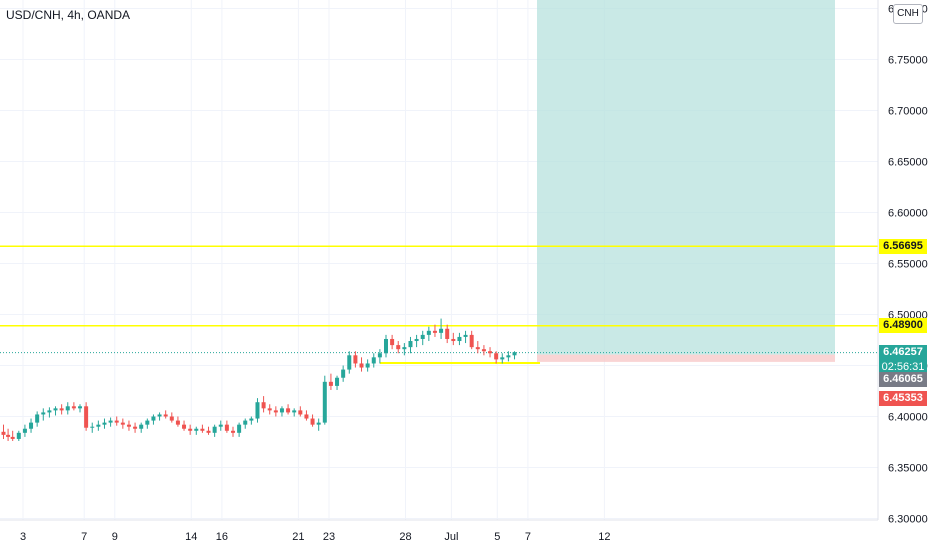 The image size is (932, 550). Describe the element at coordinates (497, 537) in the screenshot. I see `x-tick-label: 5` at that location.